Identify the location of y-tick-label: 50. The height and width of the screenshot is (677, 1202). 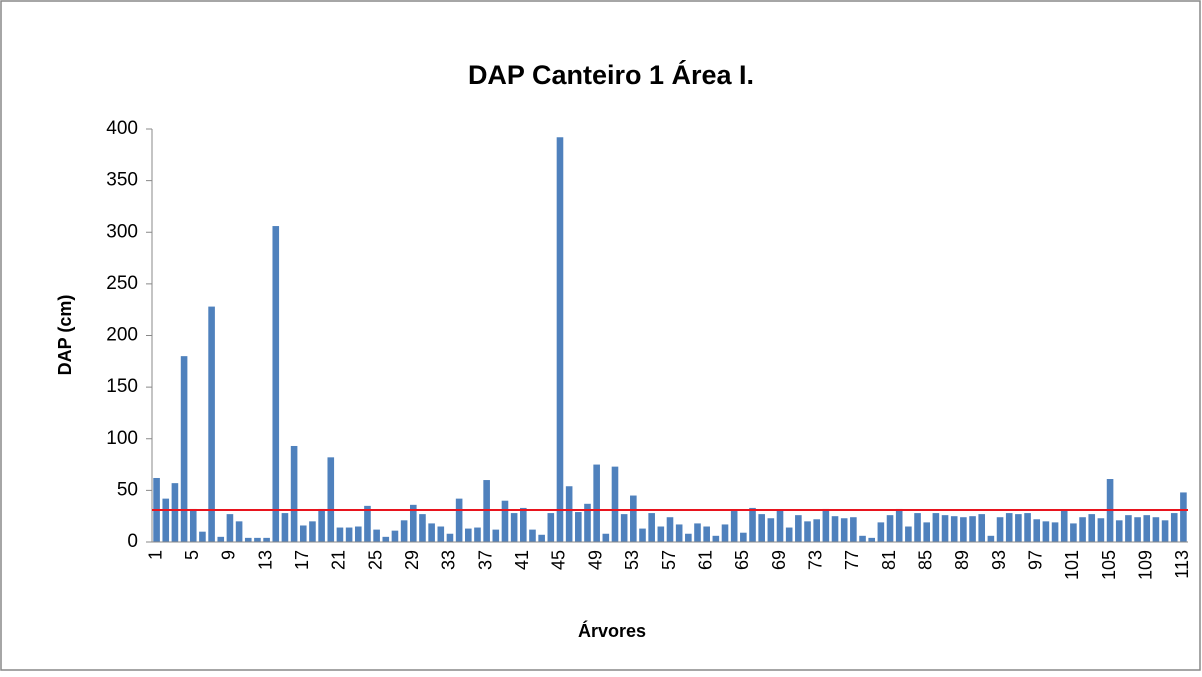
(127, 489).